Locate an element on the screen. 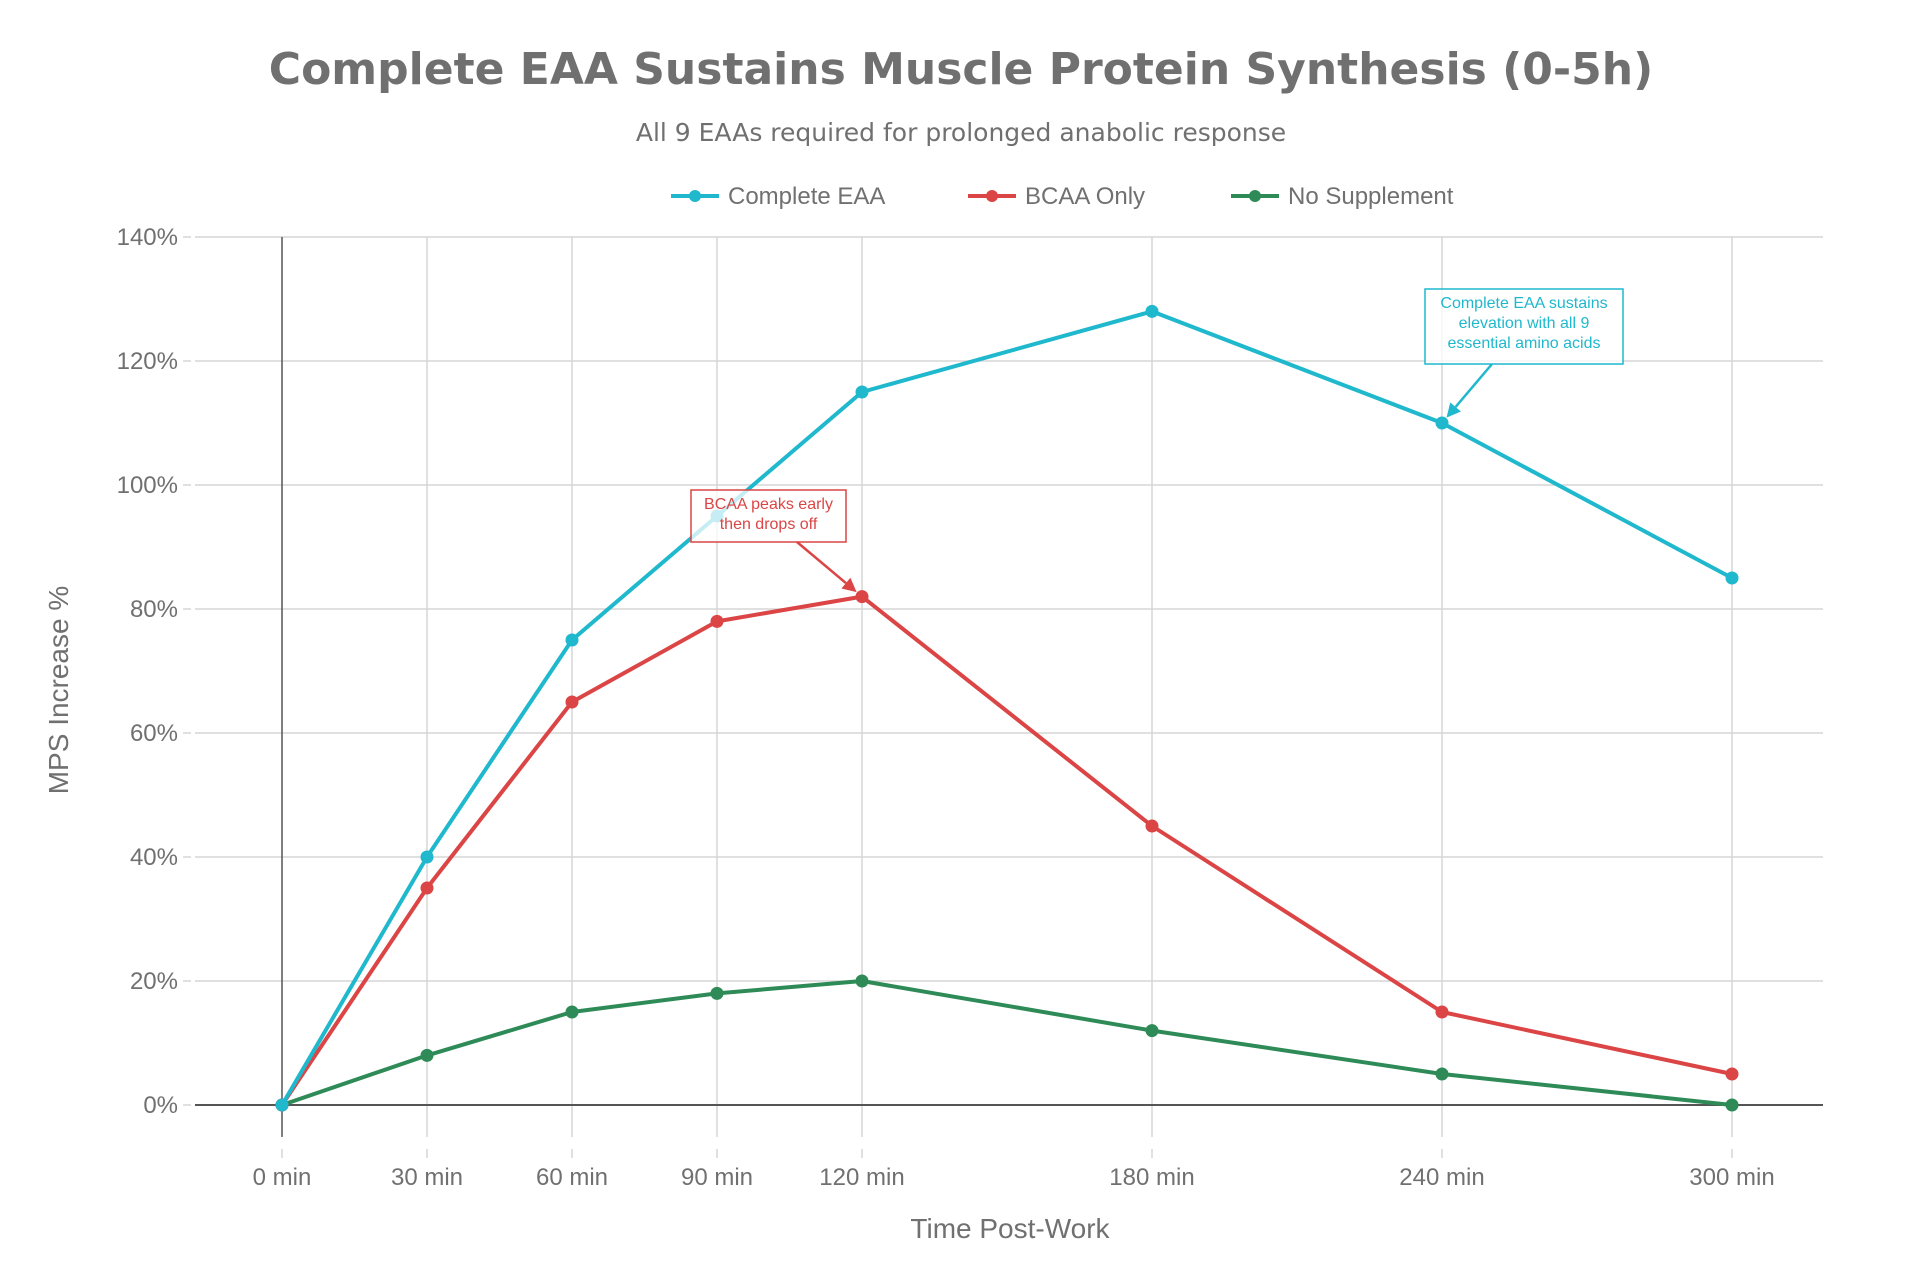 This screenshot has height=1280, width=1920. legend-item: Complete EAA is located at coordinates (778, 196).